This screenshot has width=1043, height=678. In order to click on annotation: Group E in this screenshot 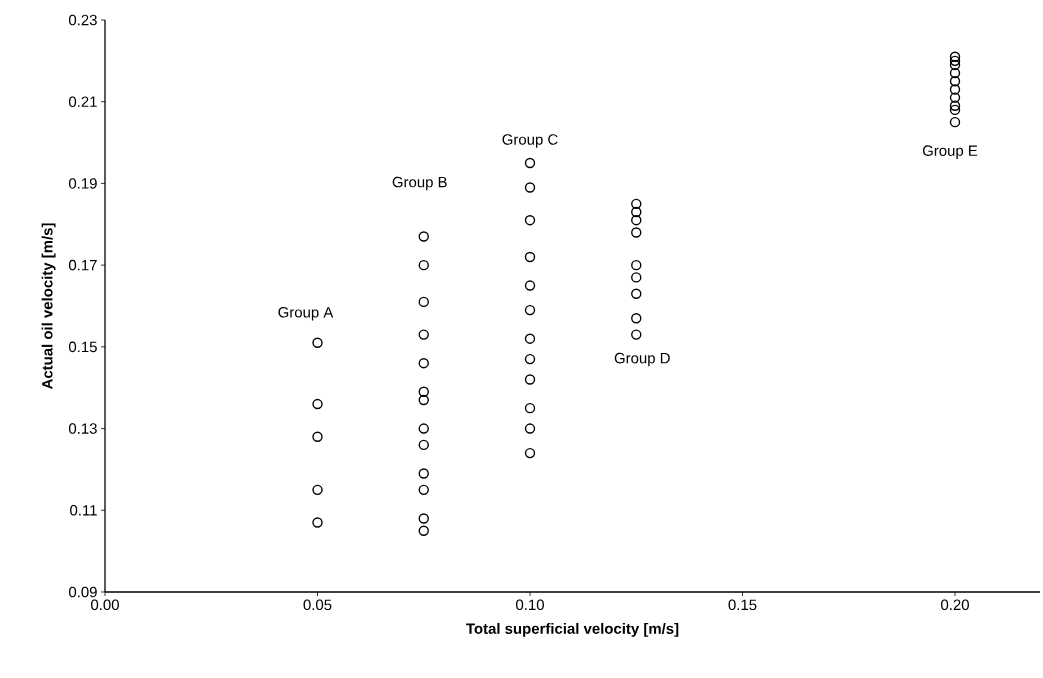, I will do `click(950, 152)`.